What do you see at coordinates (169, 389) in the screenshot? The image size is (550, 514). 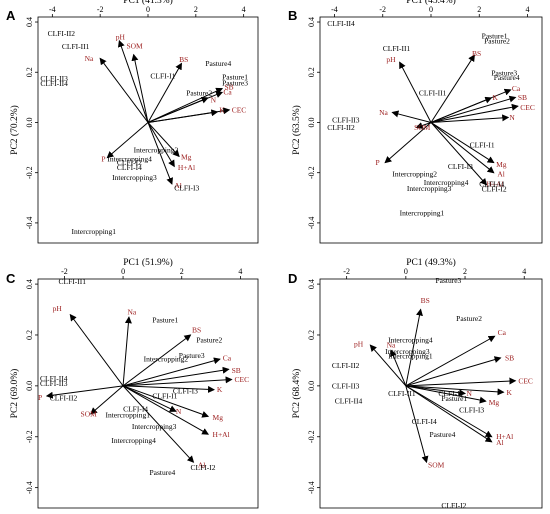 I see `loading-arrow-k` at bounding box center [169, 389].